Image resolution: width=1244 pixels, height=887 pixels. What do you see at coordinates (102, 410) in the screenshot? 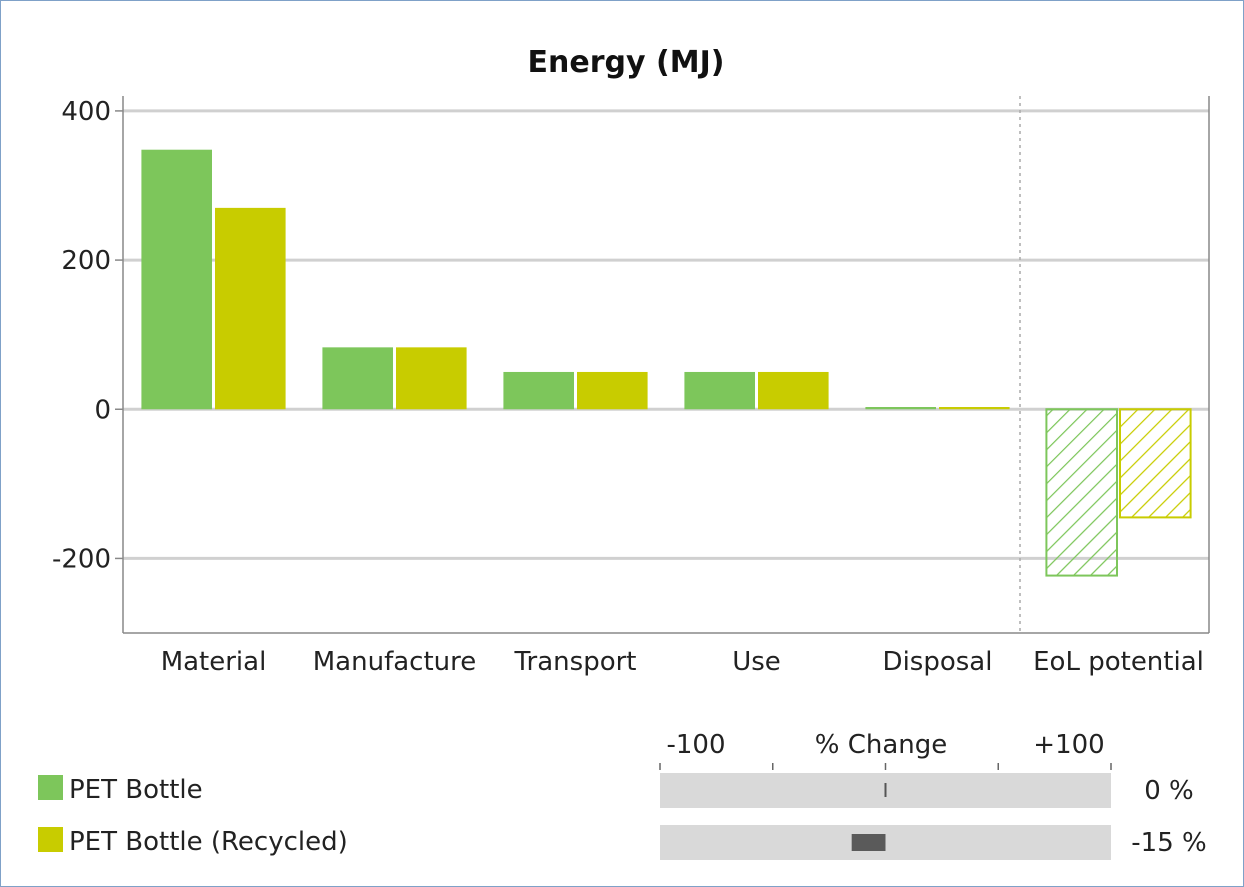
I see `ytick-label-1: 0` at bounding box center [102, 410].